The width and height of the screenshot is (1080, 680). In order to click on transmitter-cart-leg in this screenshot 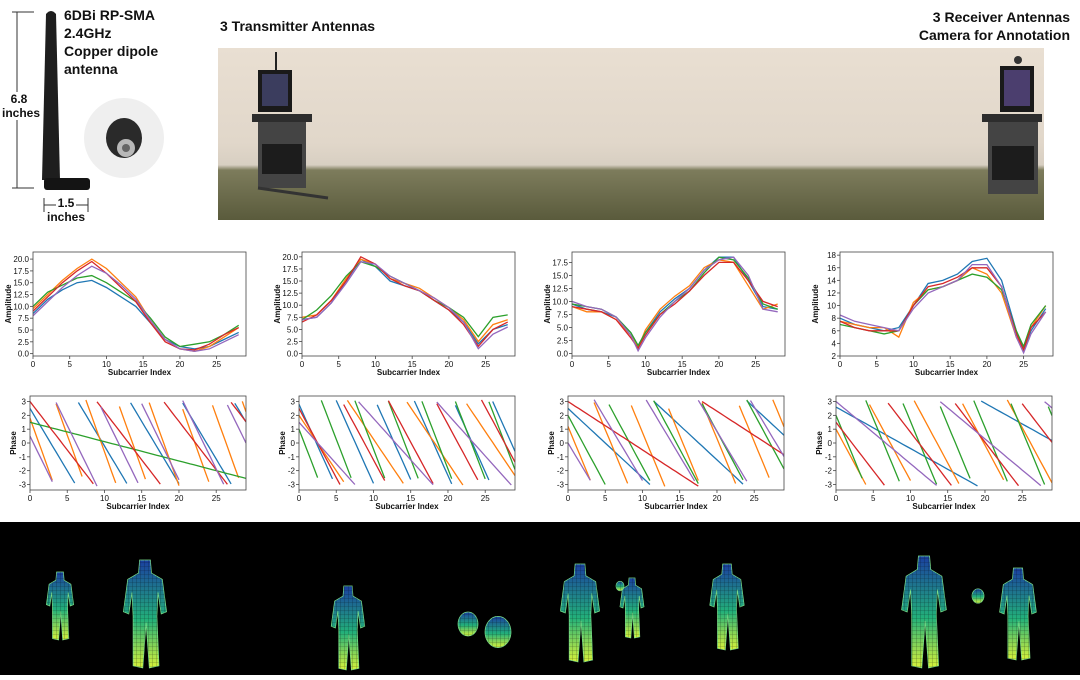, I will do `click(293, 193)`.